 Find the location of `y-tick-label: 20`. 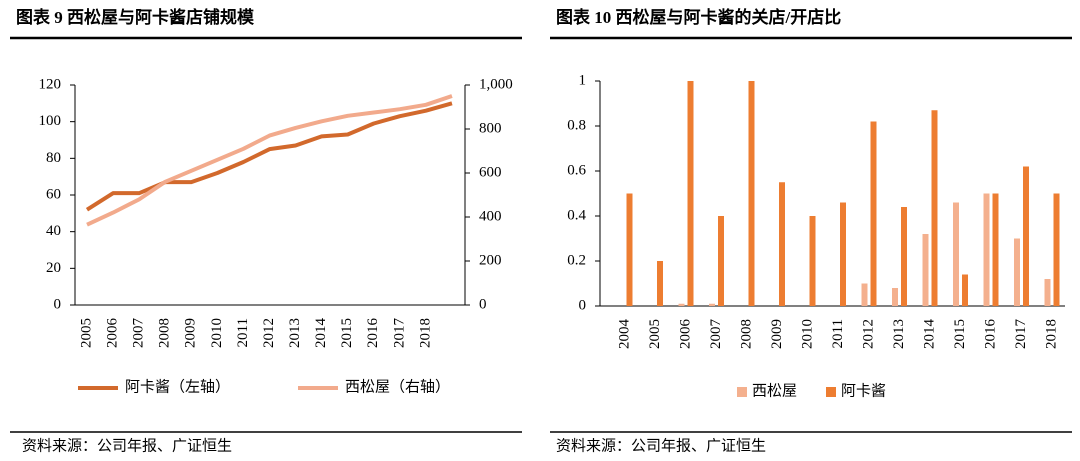

y-tick-label: 20 is located at coordinates (53, 268).